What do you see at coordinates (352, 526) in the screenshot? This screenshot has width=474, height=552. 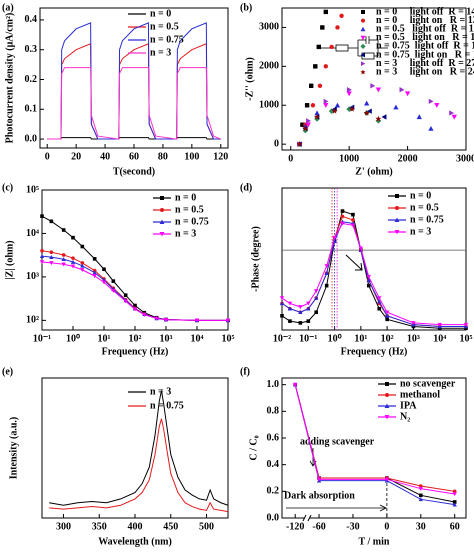 I see `x-tick-label: -30` at bounding box center [352, 526].